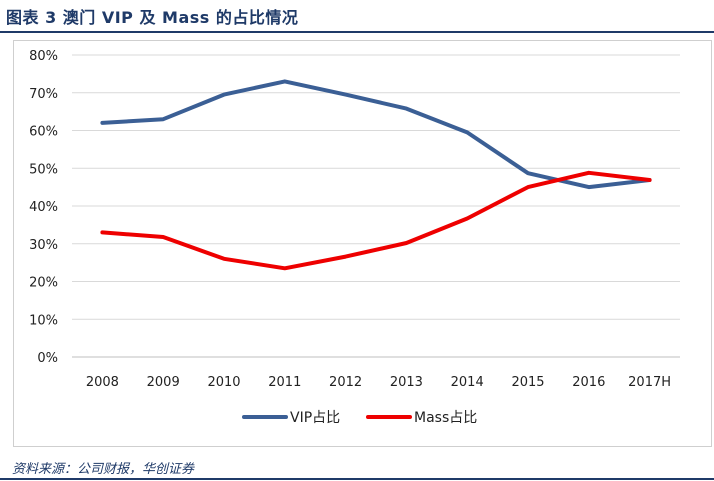 The height and width of the screenshot is (481, 714). What do you see at coordinates (103, 469) in the screenshot?
I see `source-note: 资料来源：公司财报，华创证券` at bounding box center [103, 469].